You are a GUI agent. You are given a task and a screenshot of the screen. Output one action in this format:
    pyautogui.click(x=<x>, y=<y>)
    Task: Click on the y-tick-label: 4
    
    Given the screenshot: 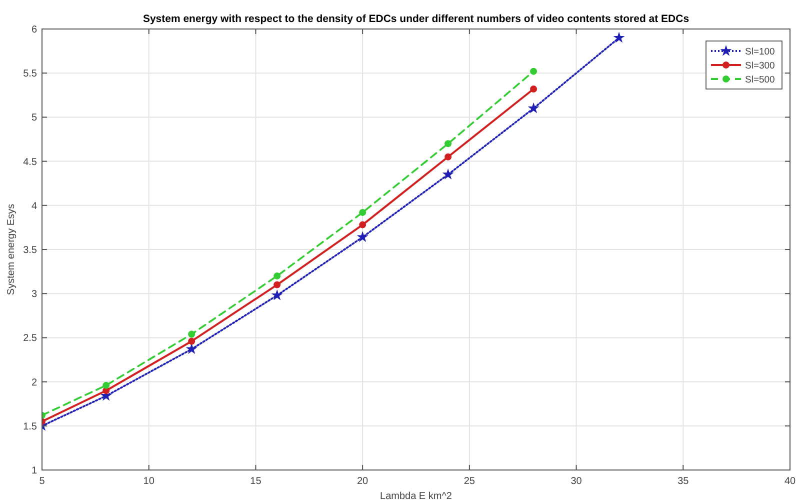 What is the action you would take?
    pyautogui.click(x=34, y=206)
    